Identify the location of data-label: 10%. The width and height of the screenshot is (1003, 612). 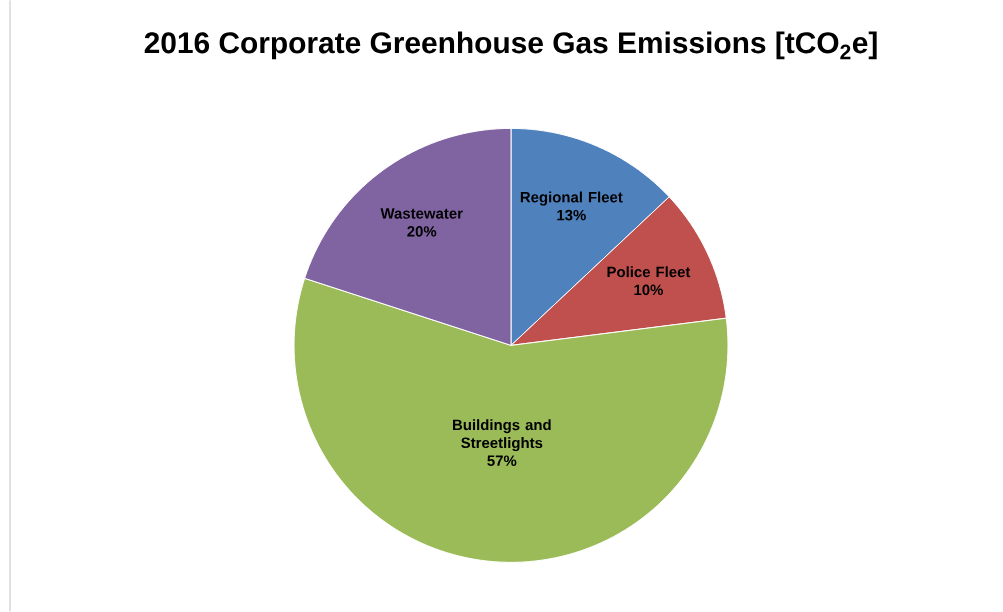
(648, 290).